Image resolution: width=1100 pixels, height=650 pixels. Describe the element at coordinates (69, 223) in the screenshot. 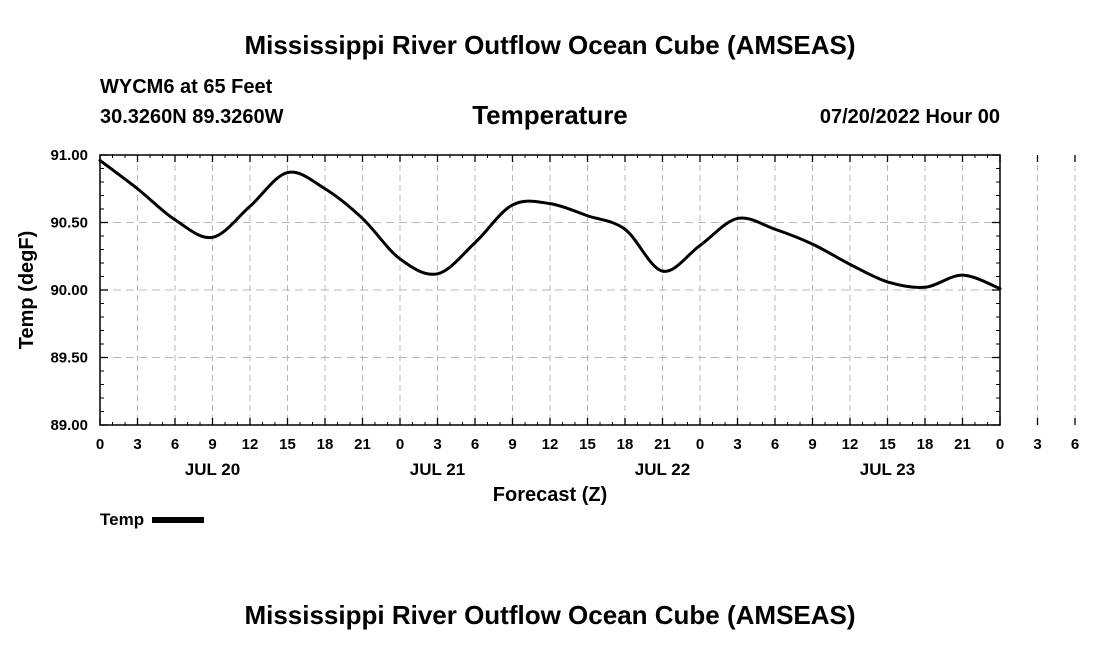

I see `y-tick-label: 90.50` at that location.